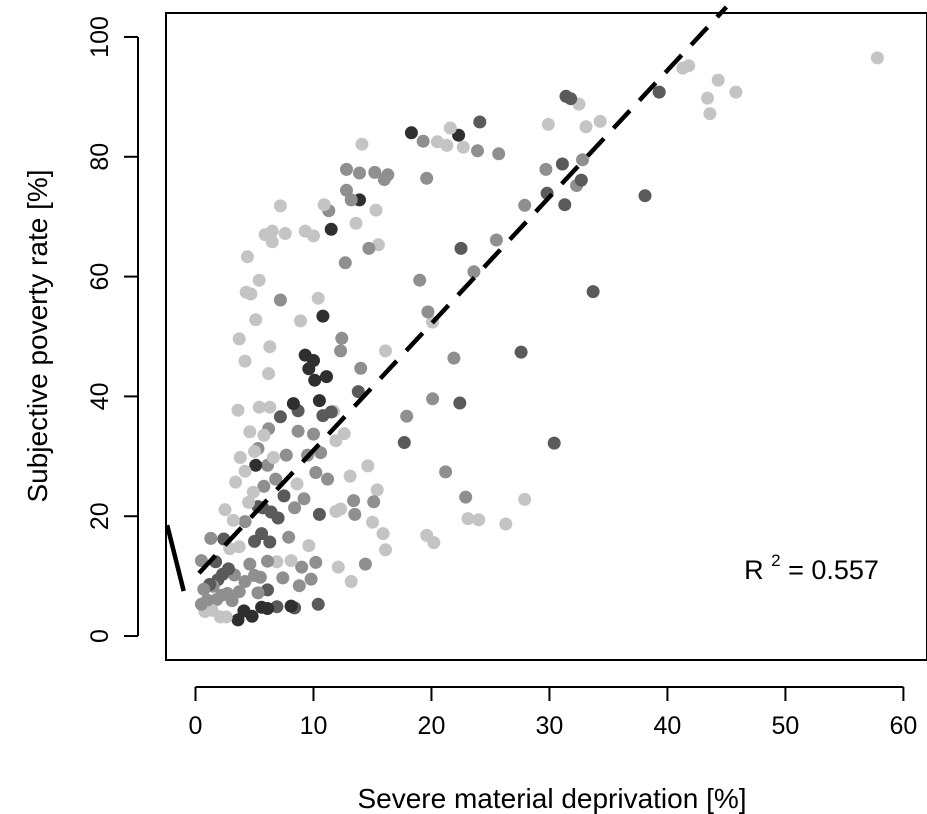  What do you see at coordinates (775, 560) in the screenshot?
I see `r-squared-superscript: 2` at bounding box center [775, 560].